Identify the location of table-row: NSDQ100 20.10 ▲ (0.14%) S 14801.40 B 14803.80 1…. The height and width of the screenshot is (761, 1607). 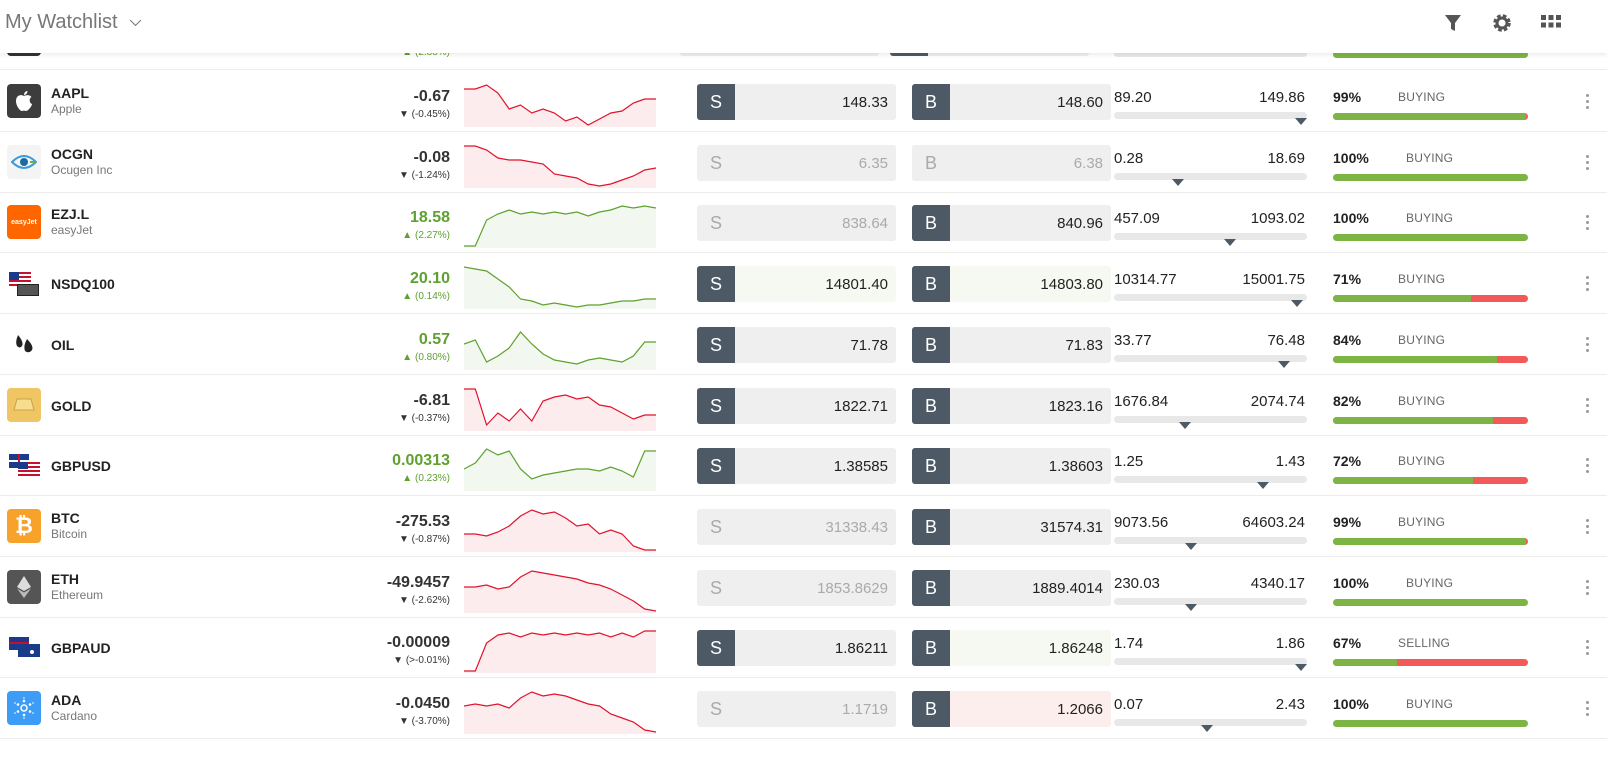
(803, 283).